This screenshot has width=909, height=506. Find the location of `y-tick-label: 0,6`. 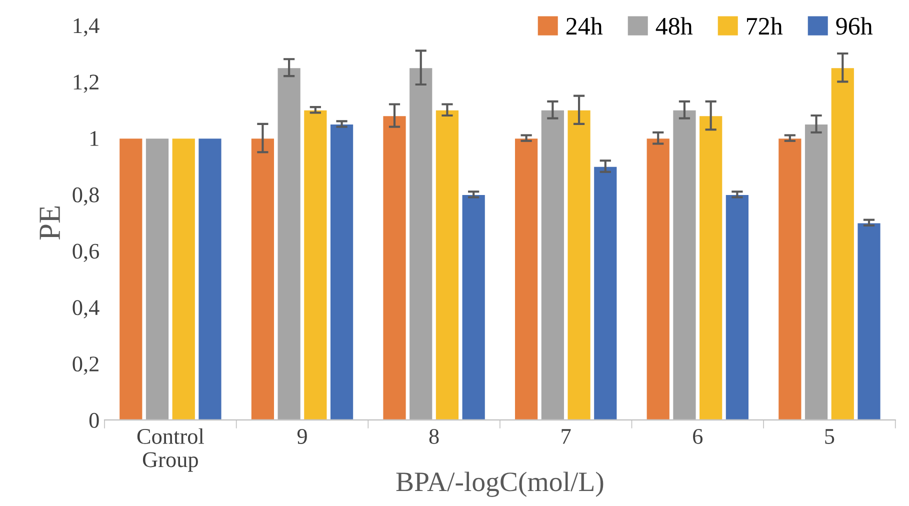

y-tick-label: 0,6 is located at coordinates (86, 253).